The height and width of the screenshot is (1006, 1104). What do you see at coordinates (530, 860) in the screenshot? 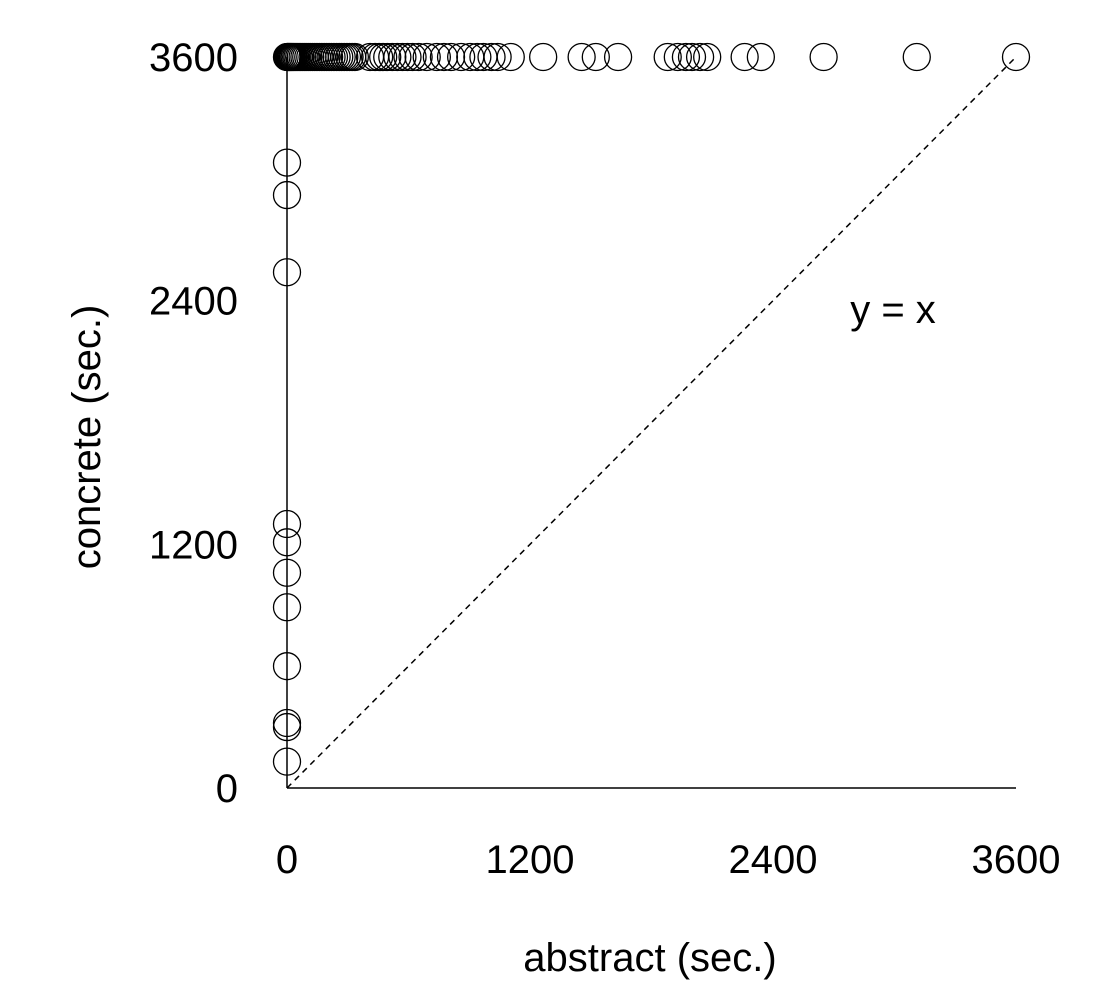
I see `x-tick-label: 1200` at bounding box center [530, 860].